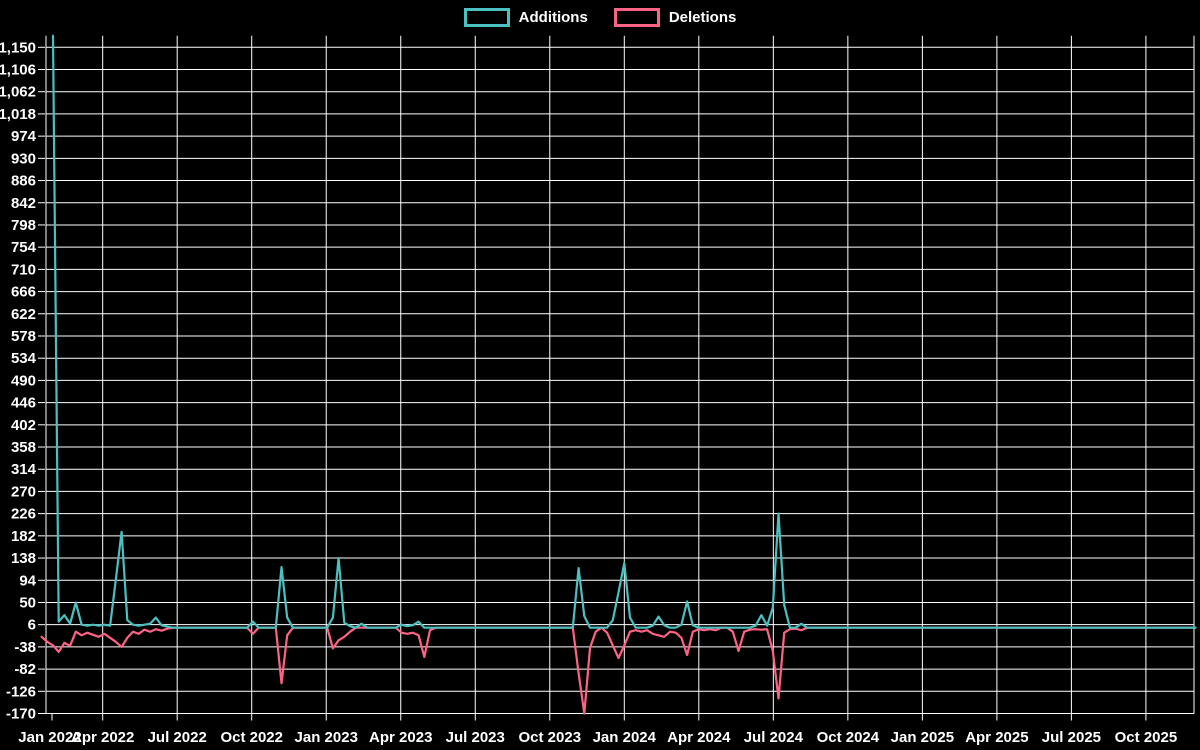 Image resolution: width=1200 pixels, height=750 pixels. Describe the element at coordinates (21, 691) in the screenshot. I see `y-tick-label: -126` at that location.